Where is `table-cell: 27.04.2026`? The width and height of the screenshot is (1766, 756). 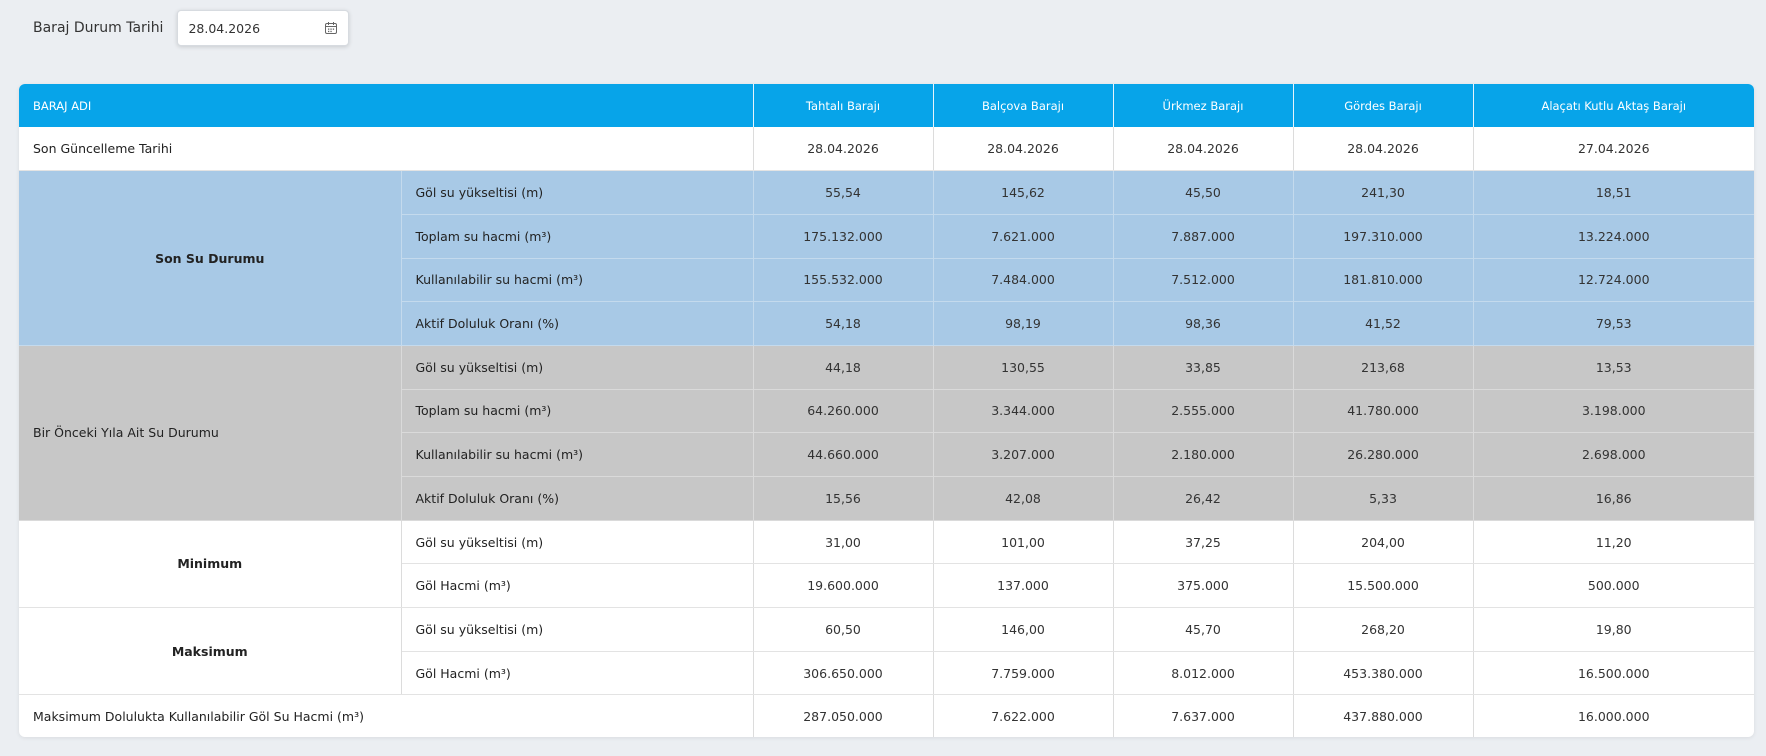
table-cell: 27.04.2026 is located at coordinates (1613, 149).